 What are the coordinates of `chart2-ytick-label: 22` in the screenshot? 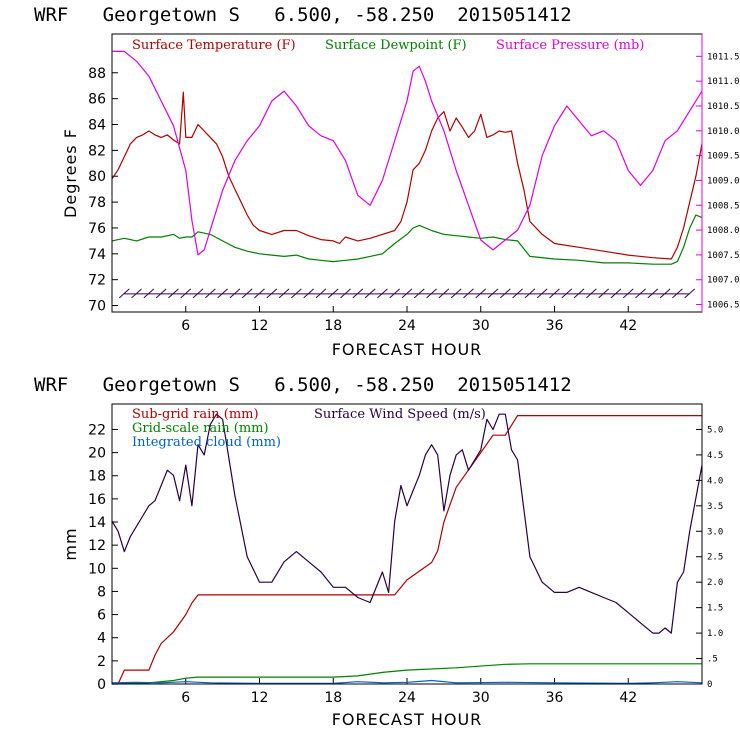 It's located at (97, 430).